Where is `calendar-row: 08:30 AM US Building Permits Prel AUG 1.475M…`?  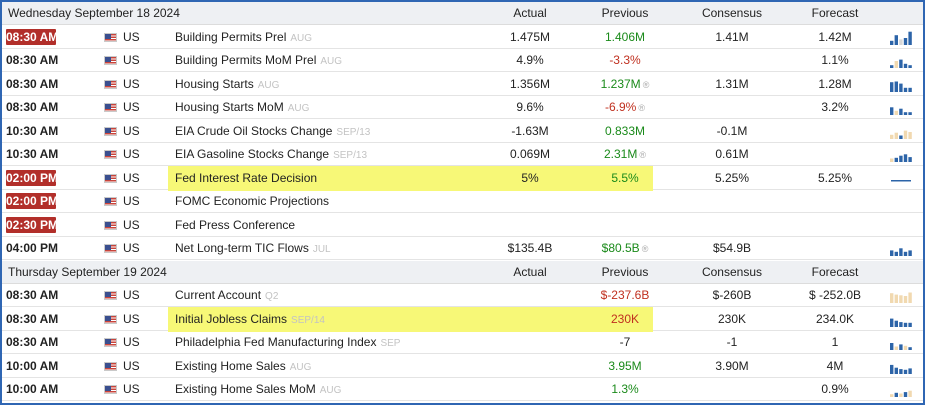
calendar-row: 08:30 AM US Building Permits Prel AUG 1.475M… is located at coordinates (462, 37).